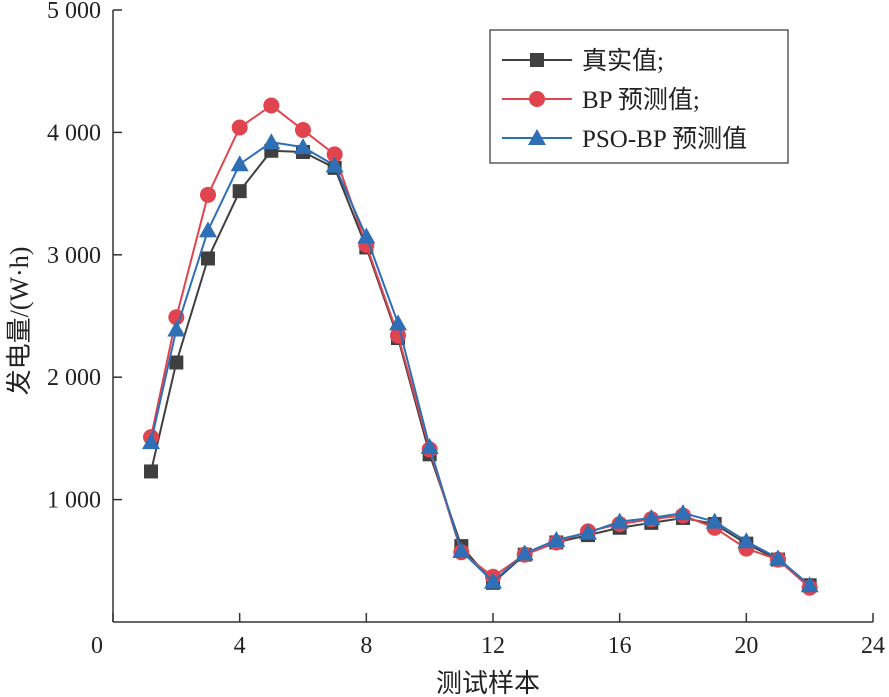  Describe the element at coordinates (97, 646) in the screenshot. I see `x-tick-label: 0` at that location.